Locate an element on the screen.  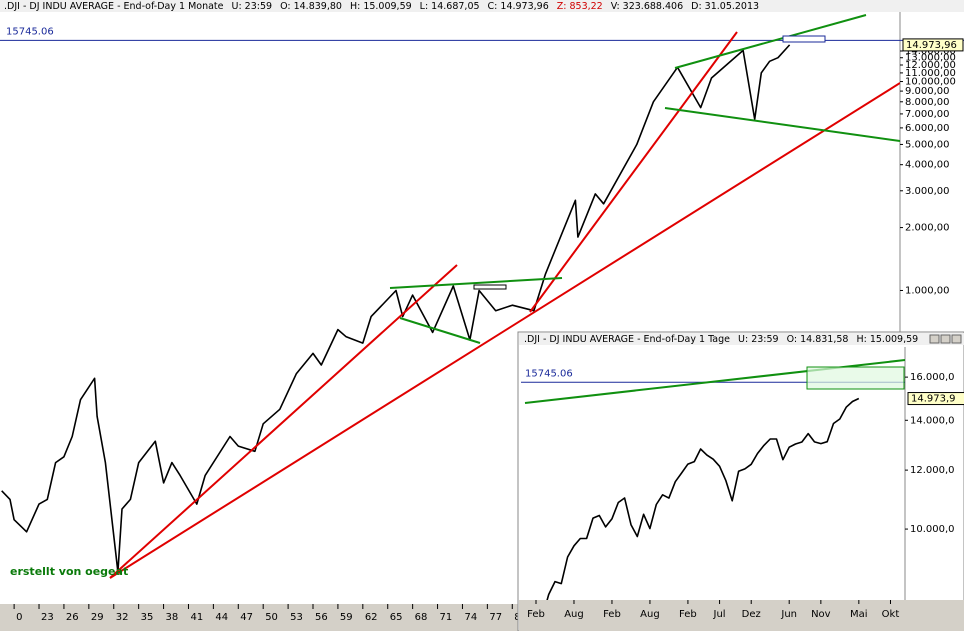
x-tick-label: 38 is located at coordinates (172, 617).